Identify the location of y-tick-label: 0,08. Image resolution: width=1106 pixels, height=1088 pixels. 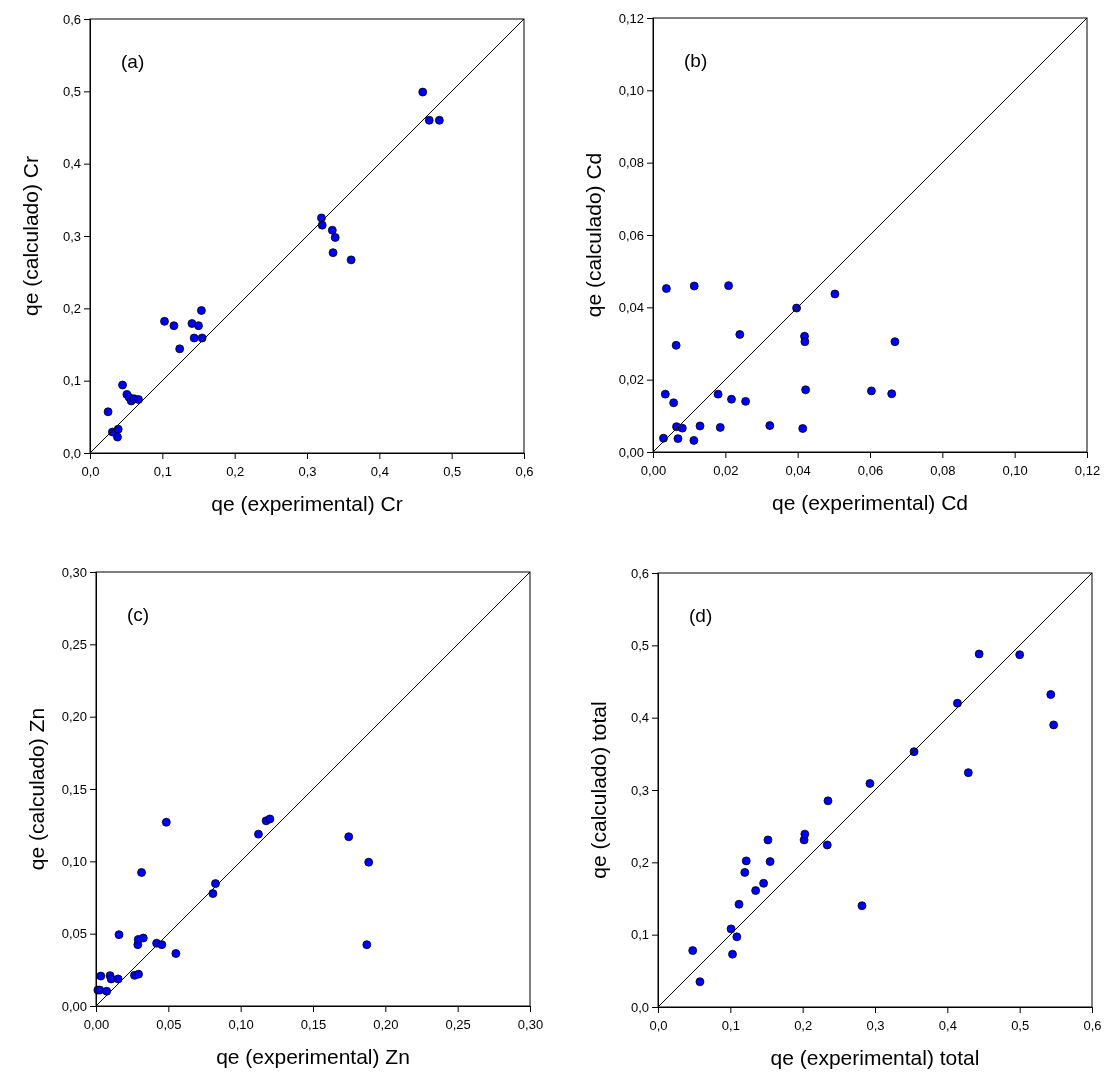
(631, 163).